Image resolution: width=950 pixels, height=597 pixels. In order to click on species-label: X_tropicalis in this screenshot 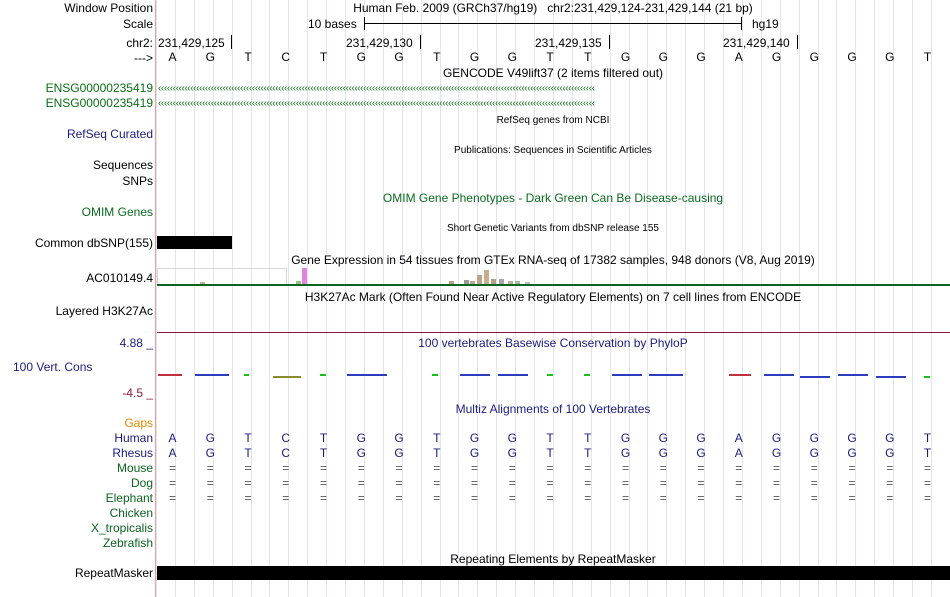, I will do `click(121, 528)`.